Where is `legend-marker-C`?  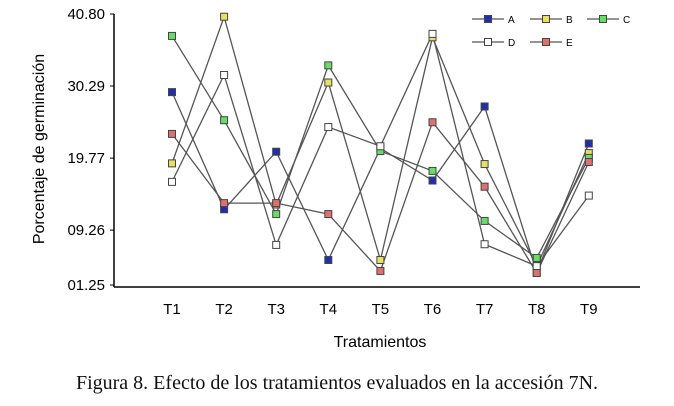
legend-marker-C is located at coordinates (603, 19).